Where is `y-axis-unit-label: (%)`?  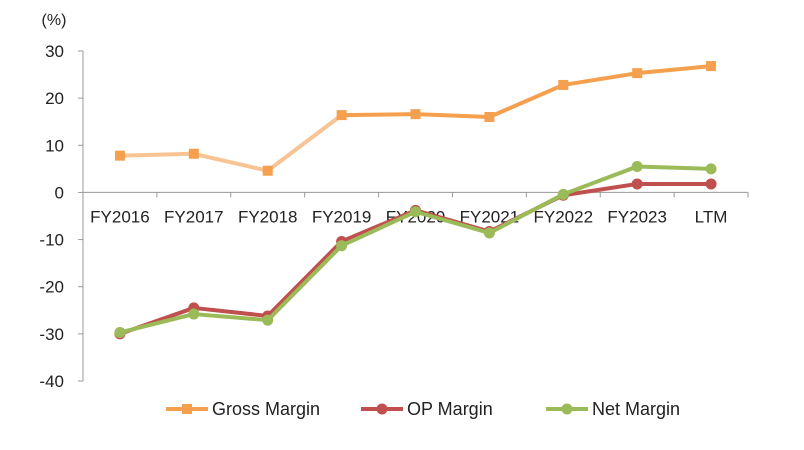 y-axis-unit-label: (%) is located at coordinates (54, 20).